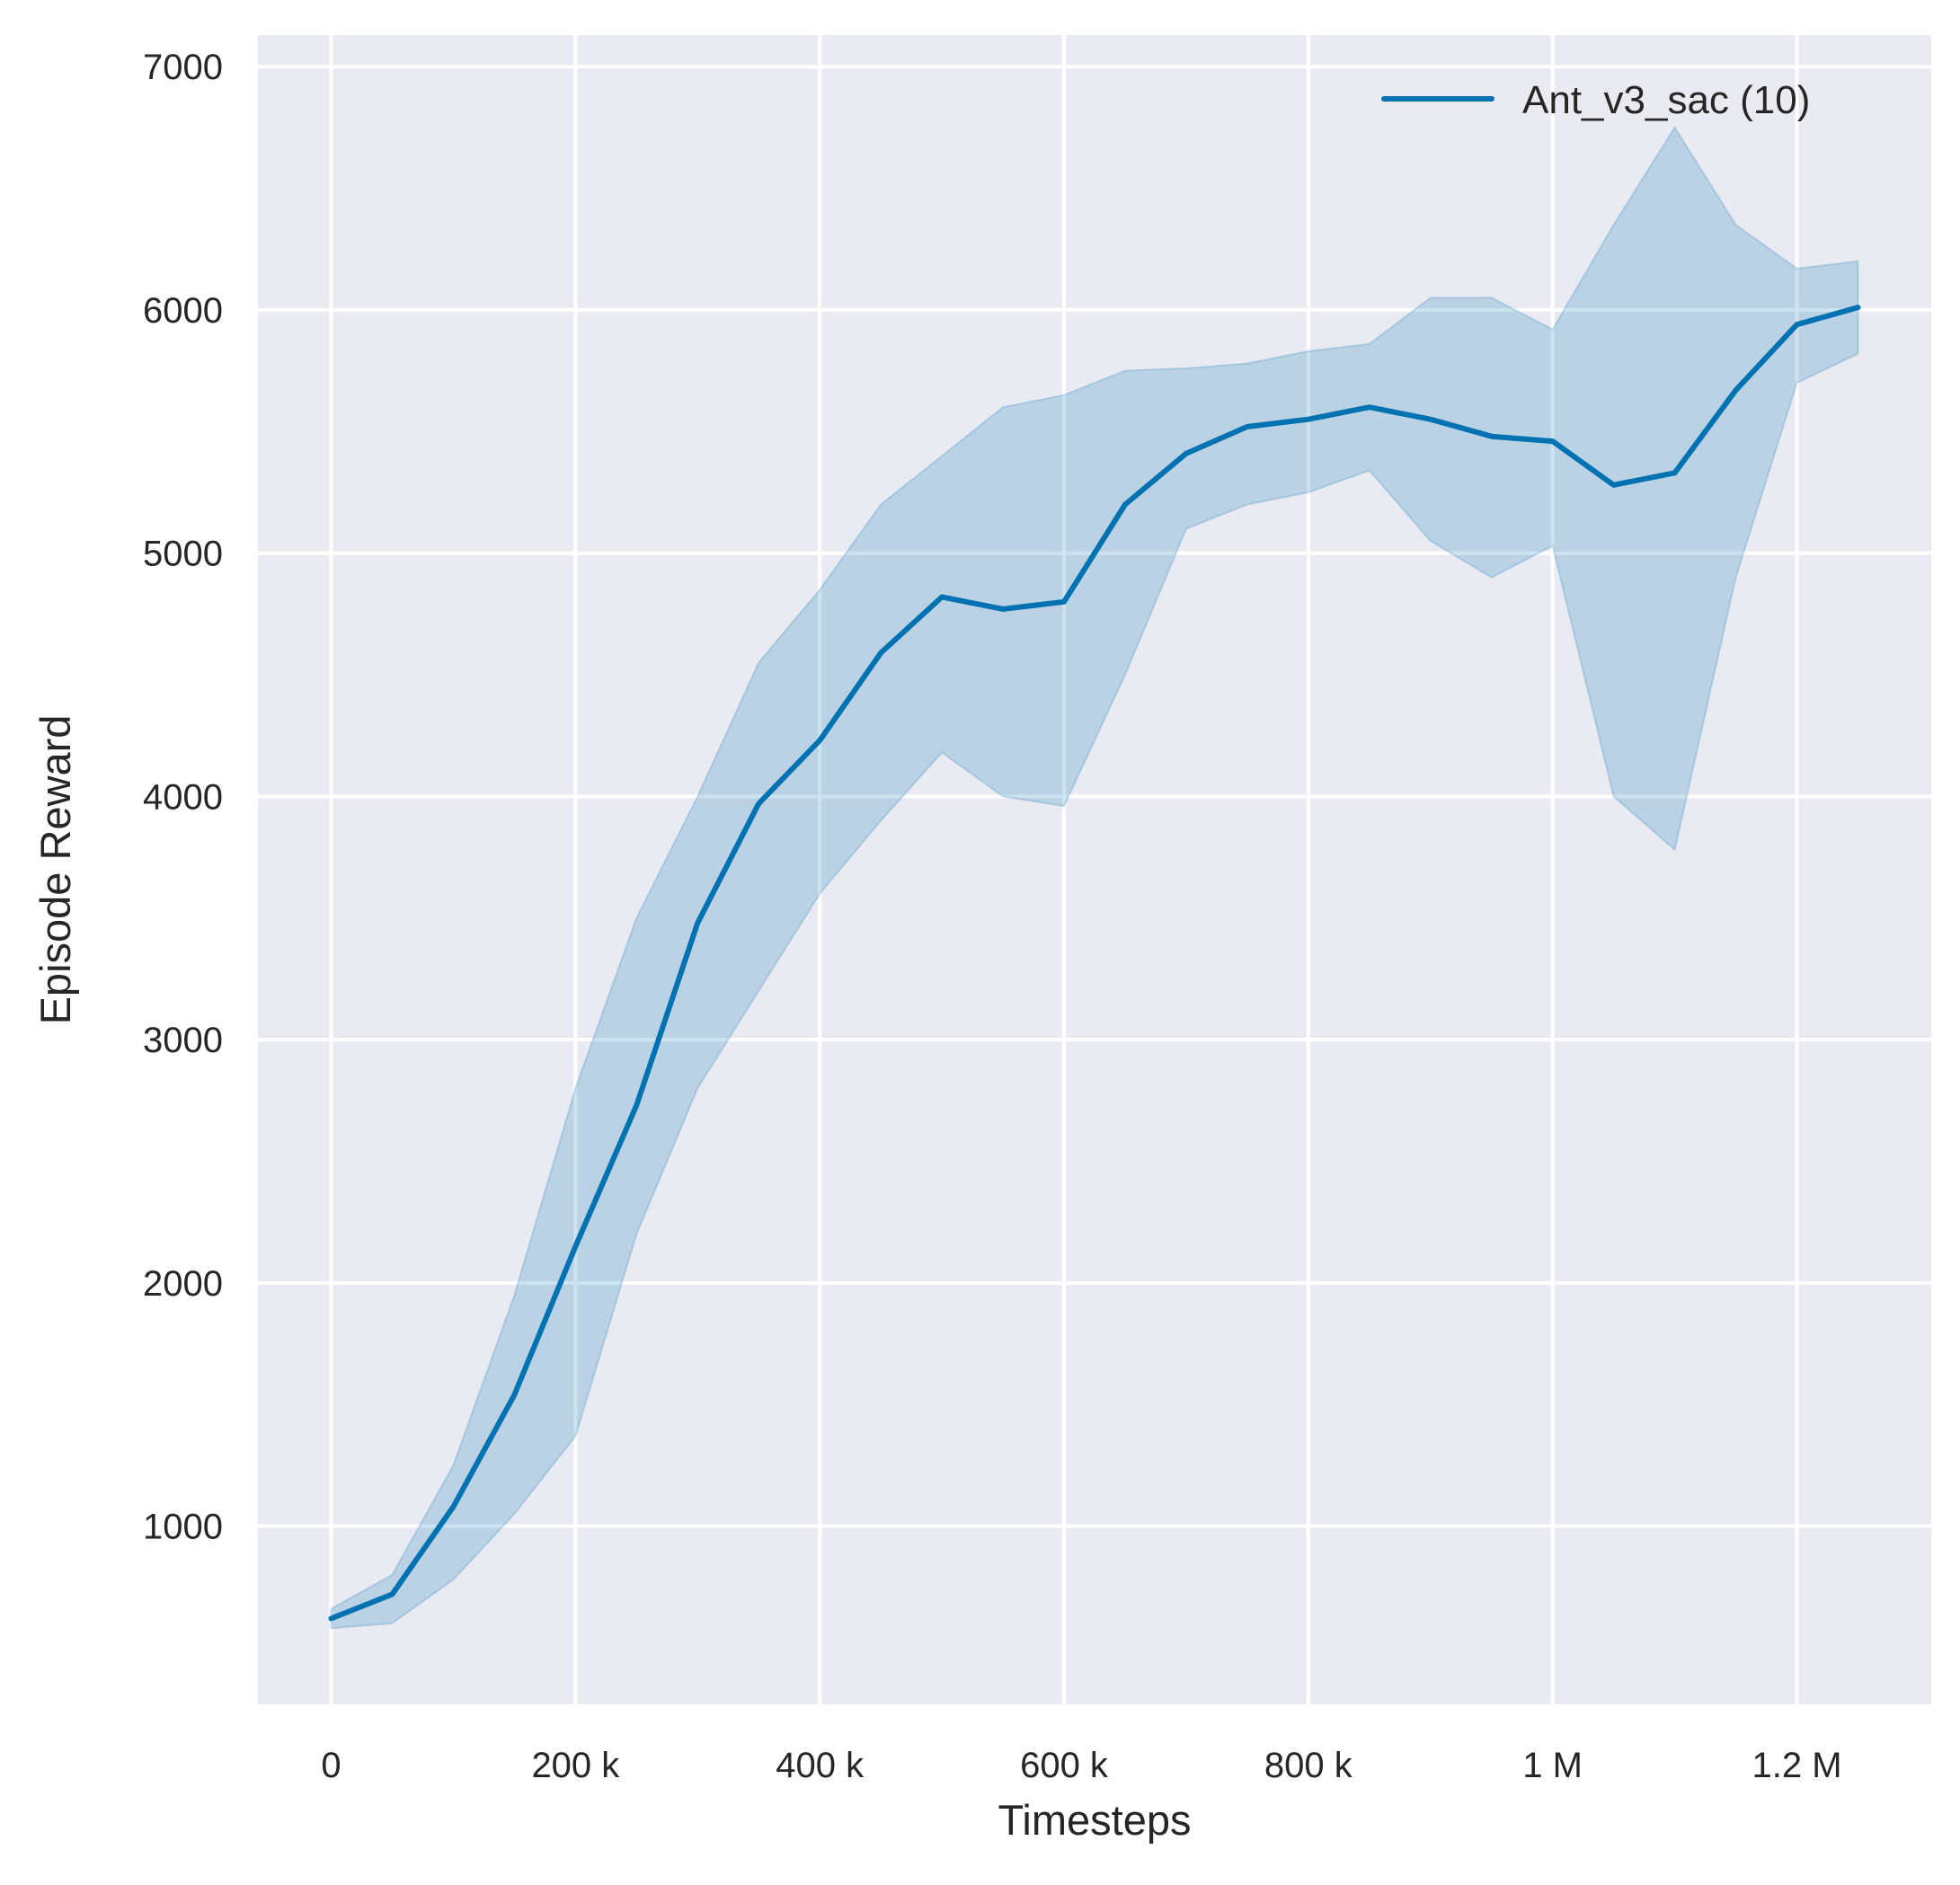  What do you see at coordinates (331, 1765) in the screenshot?
I see `x-tick-label: 0` at bounding box center [331, 1765].